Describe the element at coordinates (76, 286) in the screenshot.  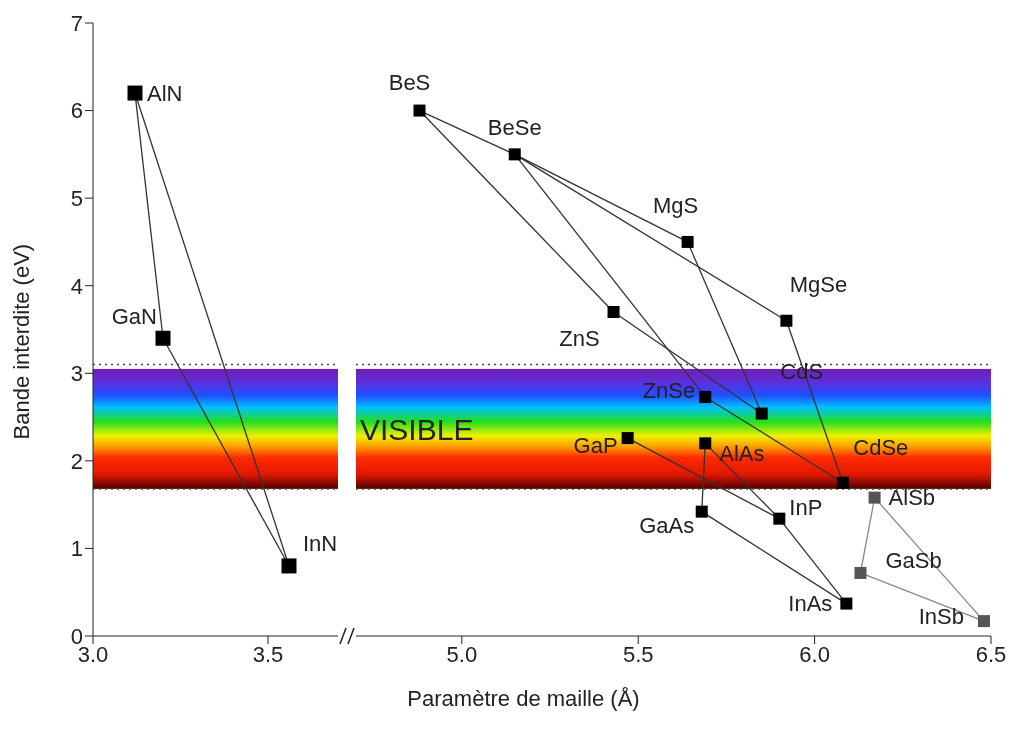
I see `y-tick-label: 4` at that location.